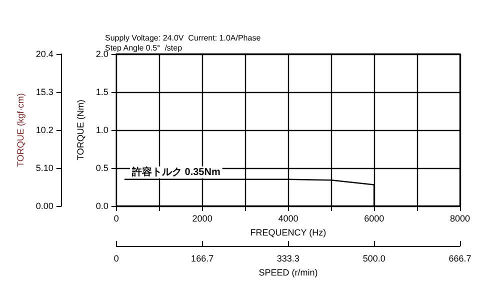 The width and height of the screenshot is (500, 295). What do you see at coordinates (460, 259) in the screenshot?
I see `x2-tick-label: 666.7` at bounding box center [460, 259].